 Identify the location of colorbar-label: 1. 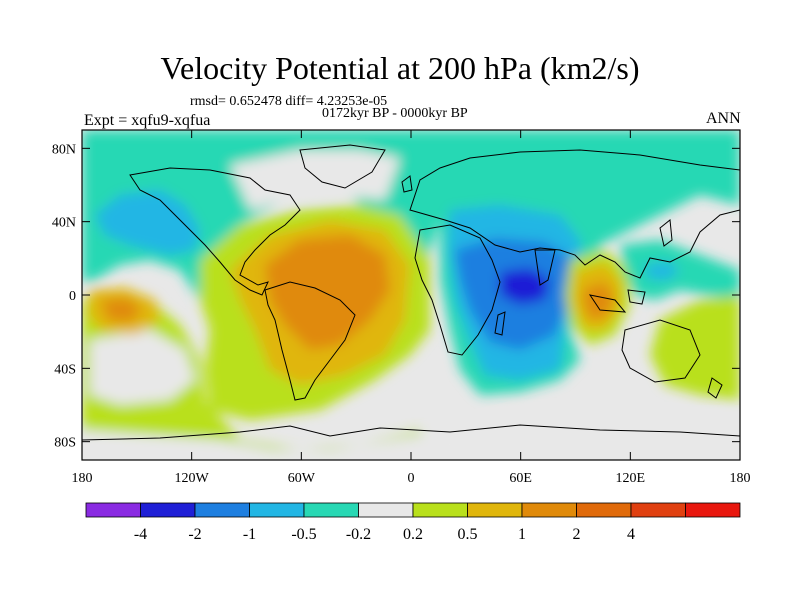
(522, 534).